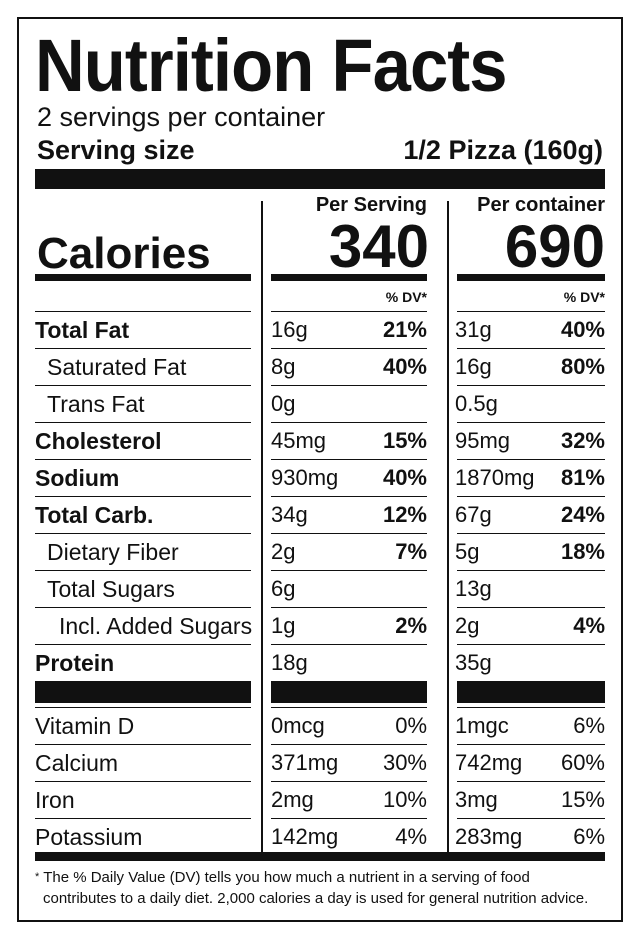 The image size is (640, 939). What do you see at coordinates (483, 440) in the screenshot?
I see `container-amount: 95mg` at bounding box center [483, 440].